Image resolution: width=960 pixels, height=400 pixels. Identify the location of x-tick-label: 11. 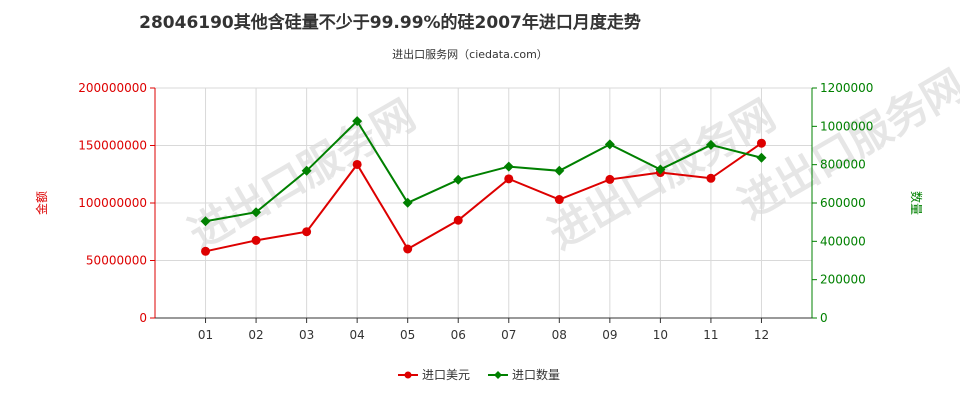
(710, 335).